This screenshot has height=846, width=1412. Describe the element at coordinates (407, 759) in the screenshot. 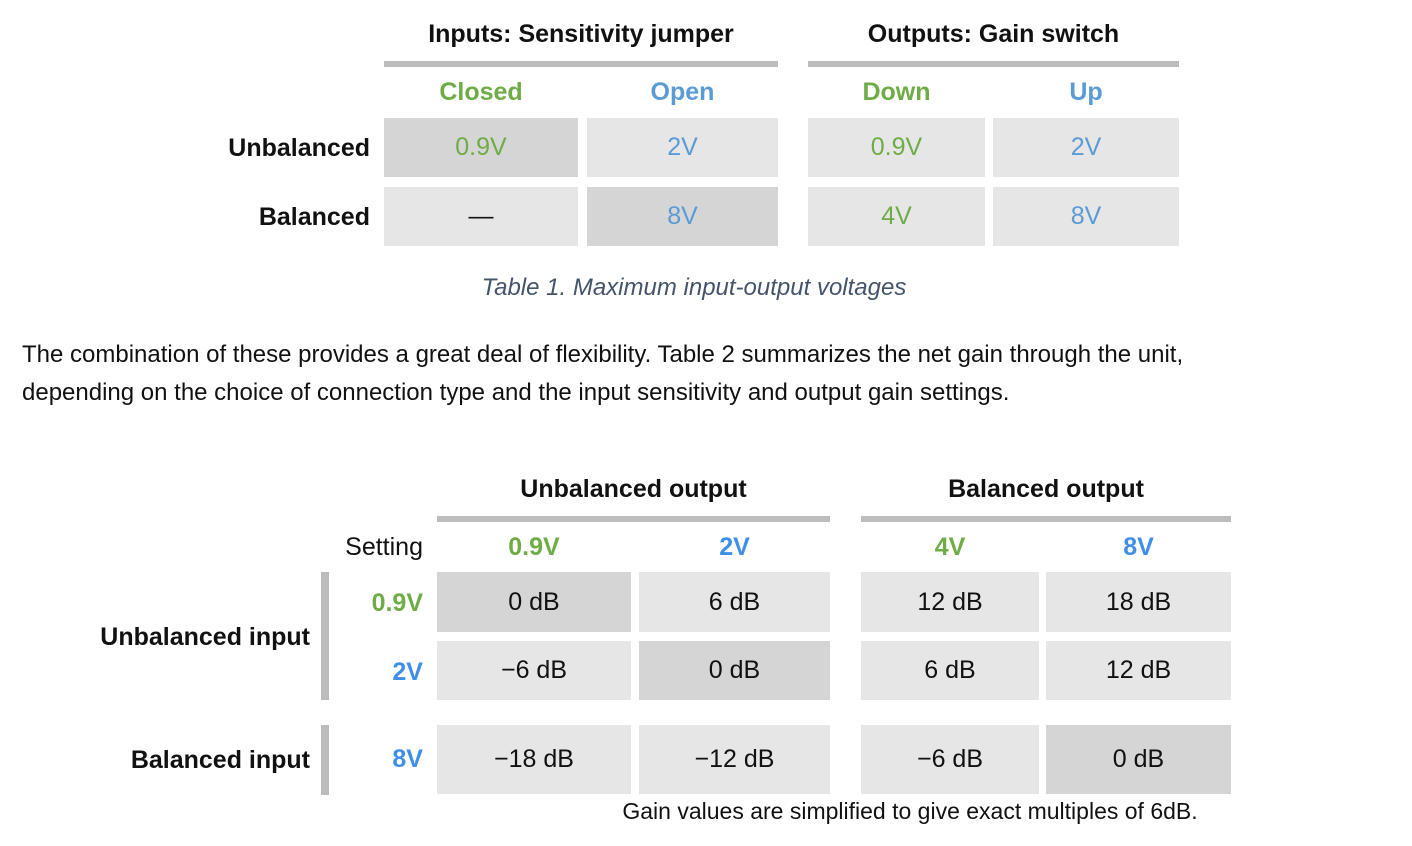

I see `table2-row-setting-8v: 8V` at that location.